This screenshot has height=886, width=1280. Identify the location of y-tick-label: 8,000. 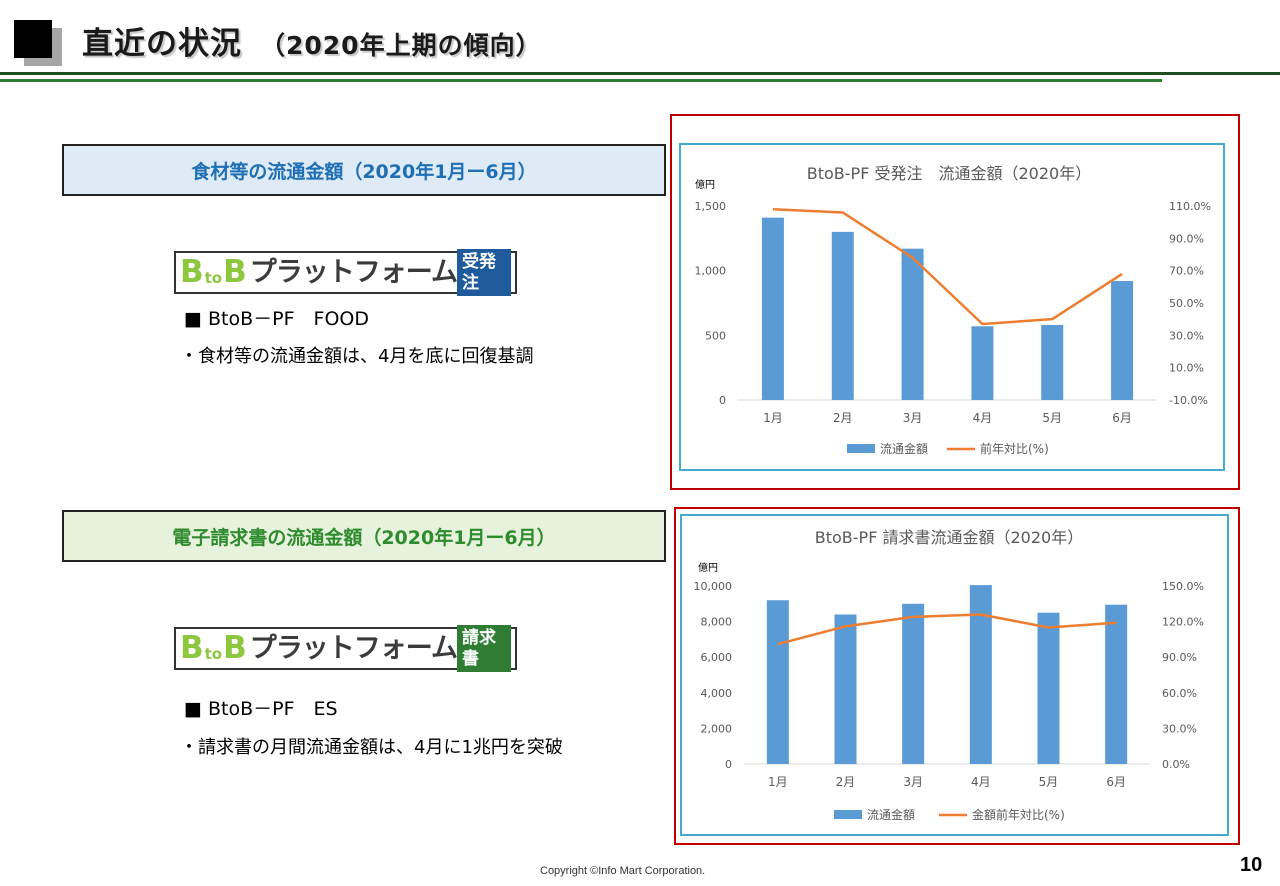
(717, 622).